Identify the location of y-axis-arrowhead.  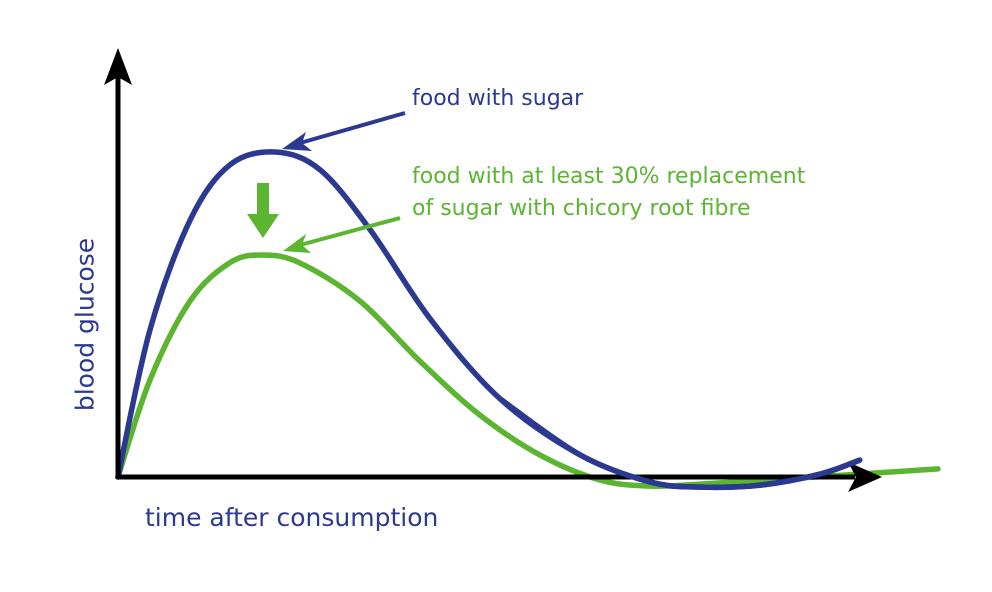
(118, 66).